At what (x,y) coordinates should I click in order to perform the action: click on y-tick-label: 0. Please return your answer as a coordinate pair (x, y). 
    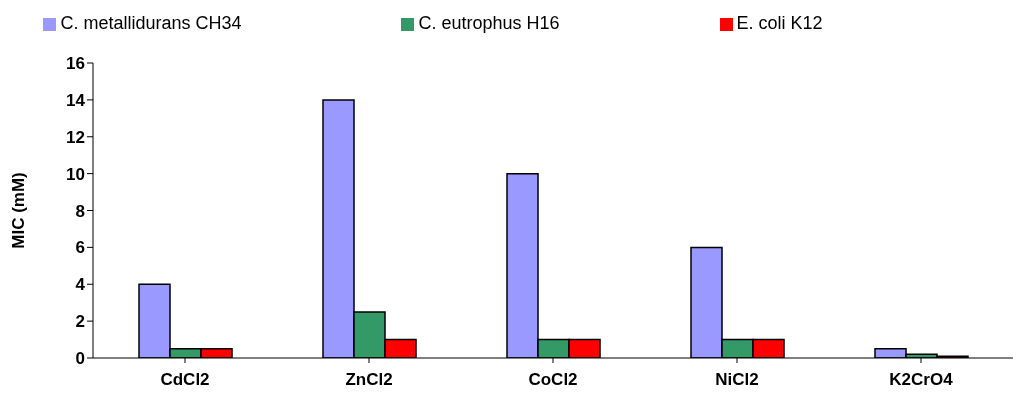
    Looking at the image, I should click on (80, 359).